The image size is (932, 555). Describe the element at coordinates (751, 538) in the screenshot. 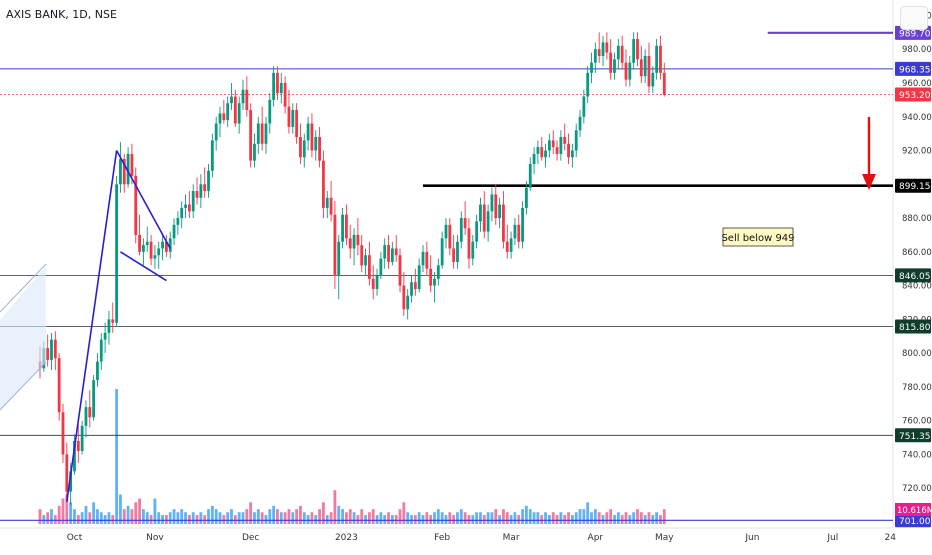

I see `x-tick-label: Jun` at that location.